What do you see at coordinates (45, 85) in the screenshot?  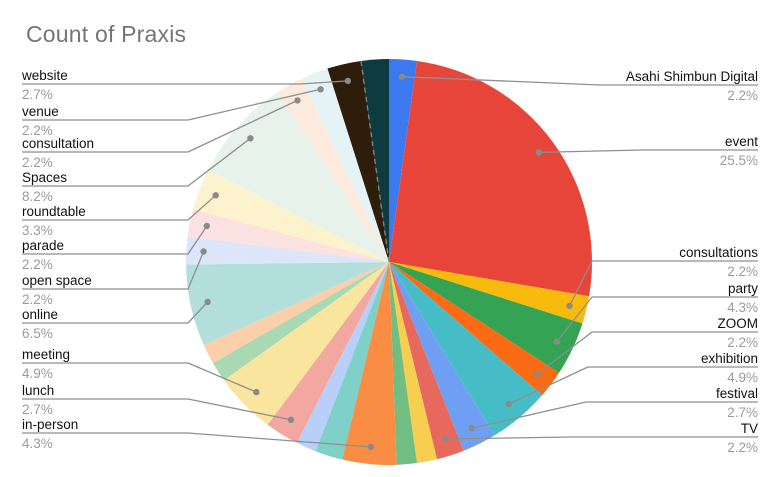 I see `callout-website: website 2.7%` at bounding box center [45, 85].